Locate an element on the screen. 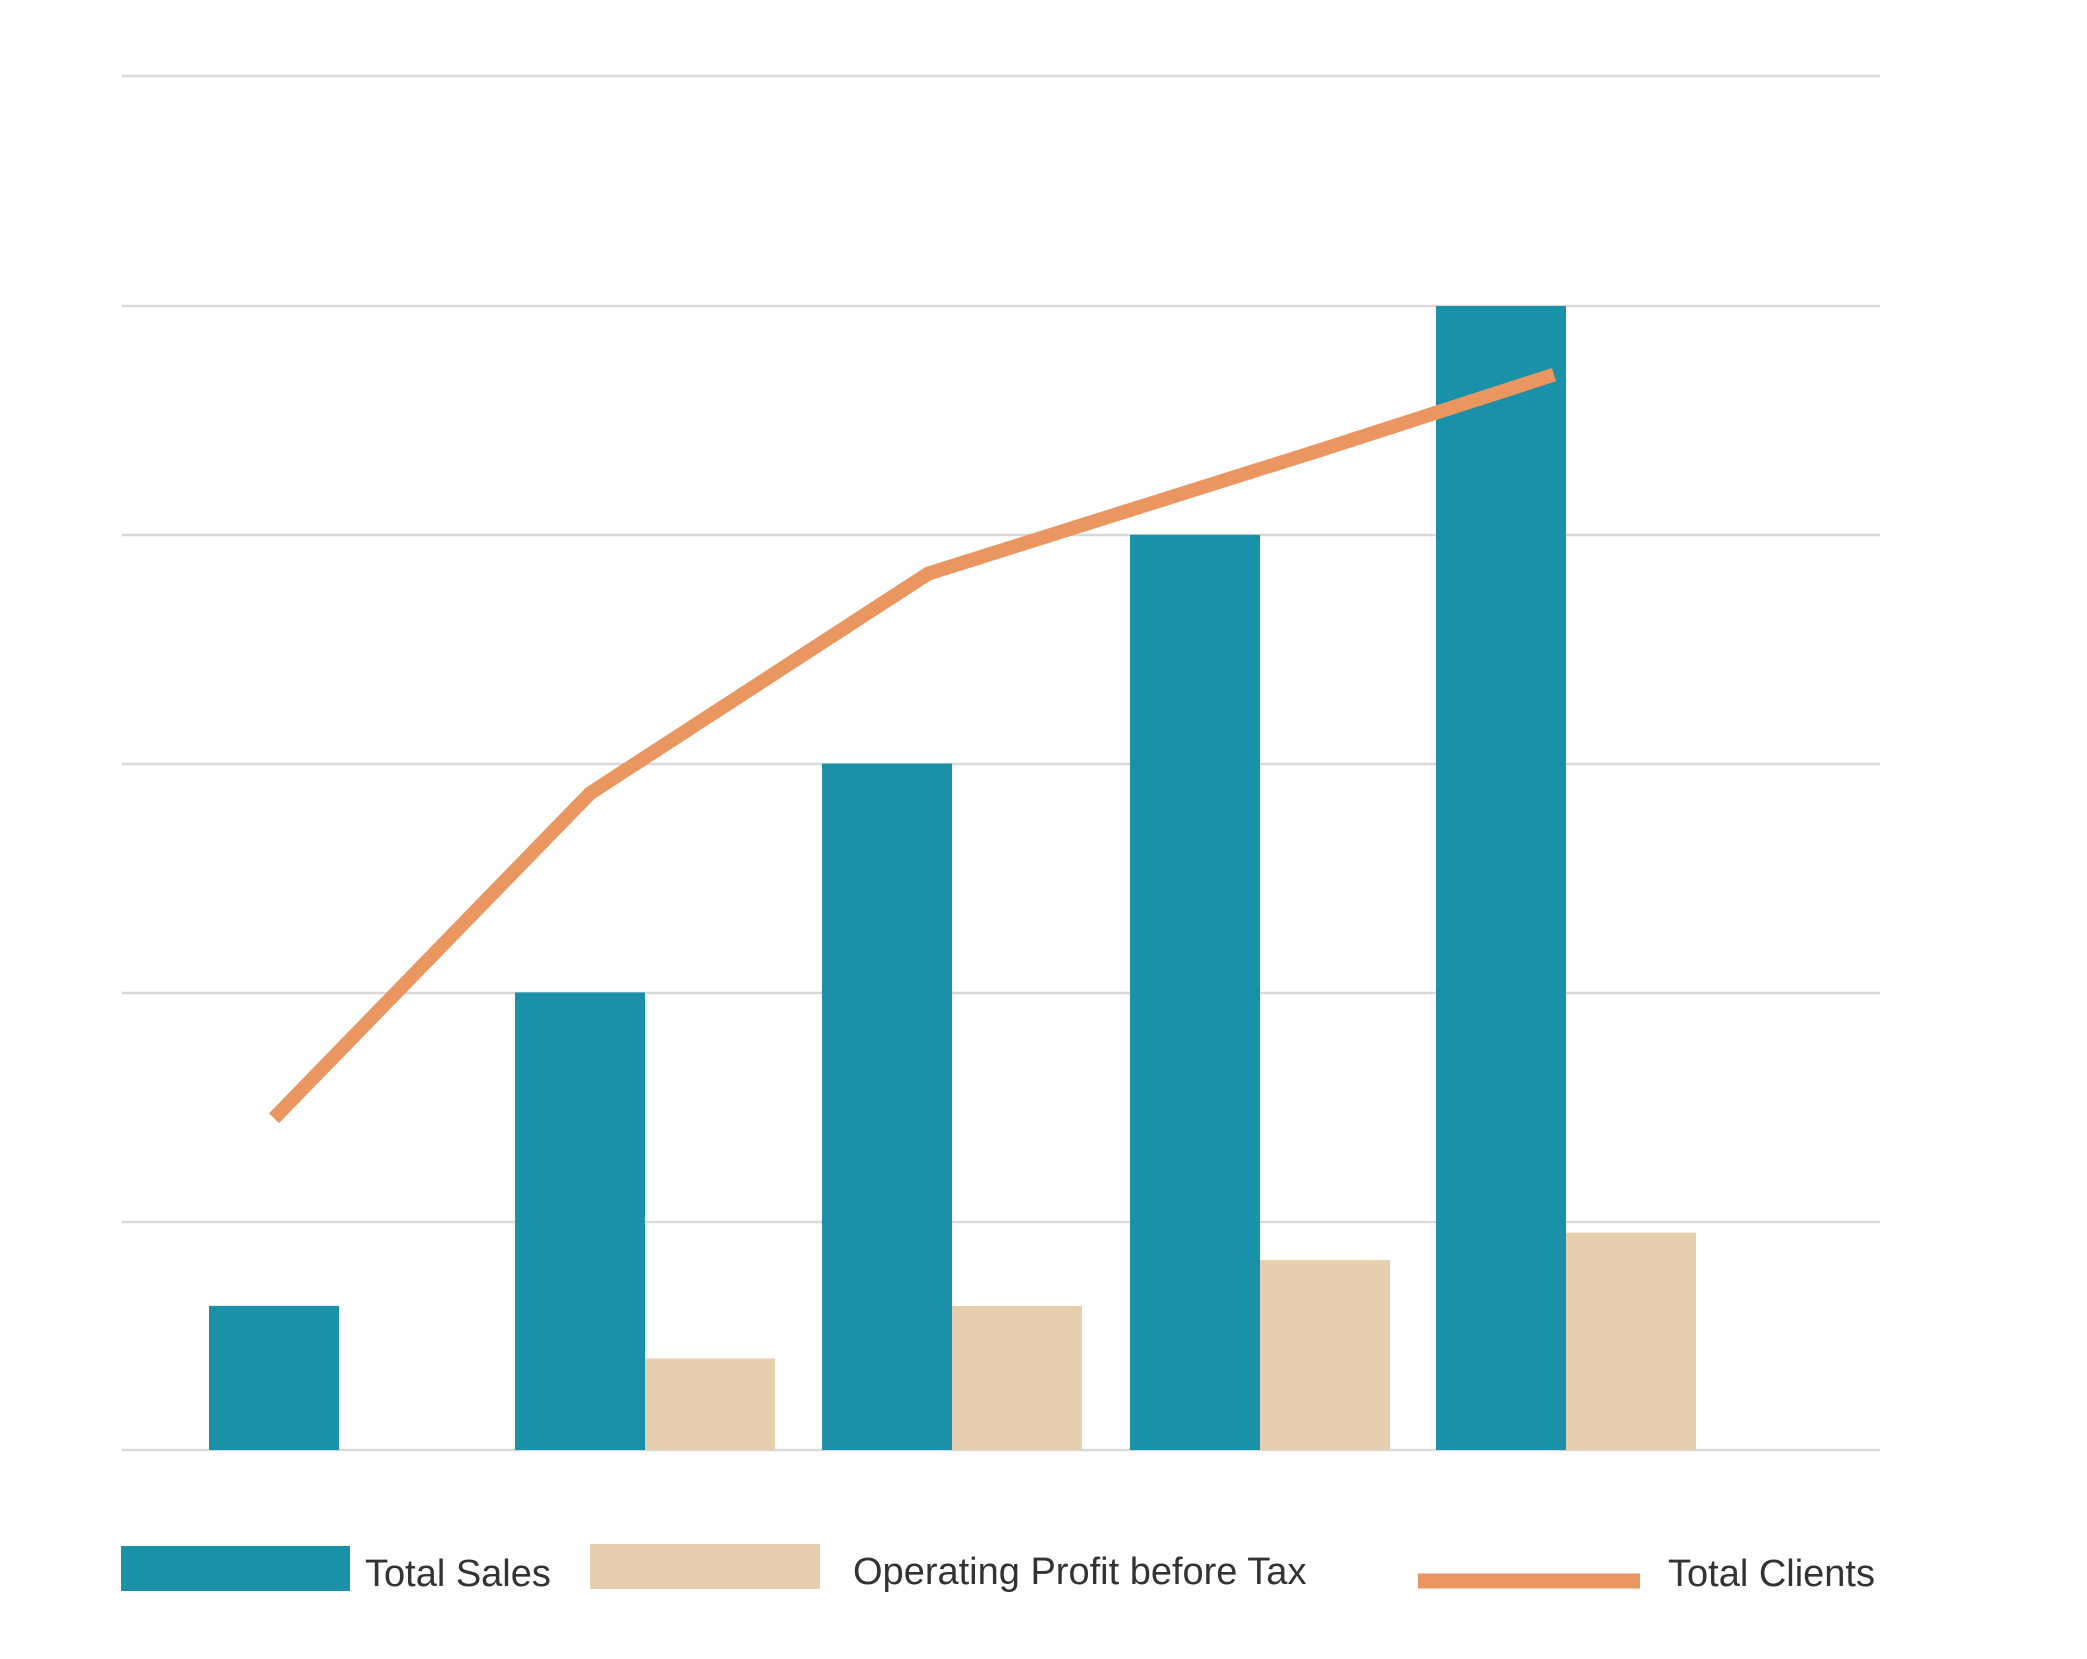 Image resolution: width=2087 pixels, height=1659 pixels. legend-swatch-operating-profit is located at coordinates (705, 1566).